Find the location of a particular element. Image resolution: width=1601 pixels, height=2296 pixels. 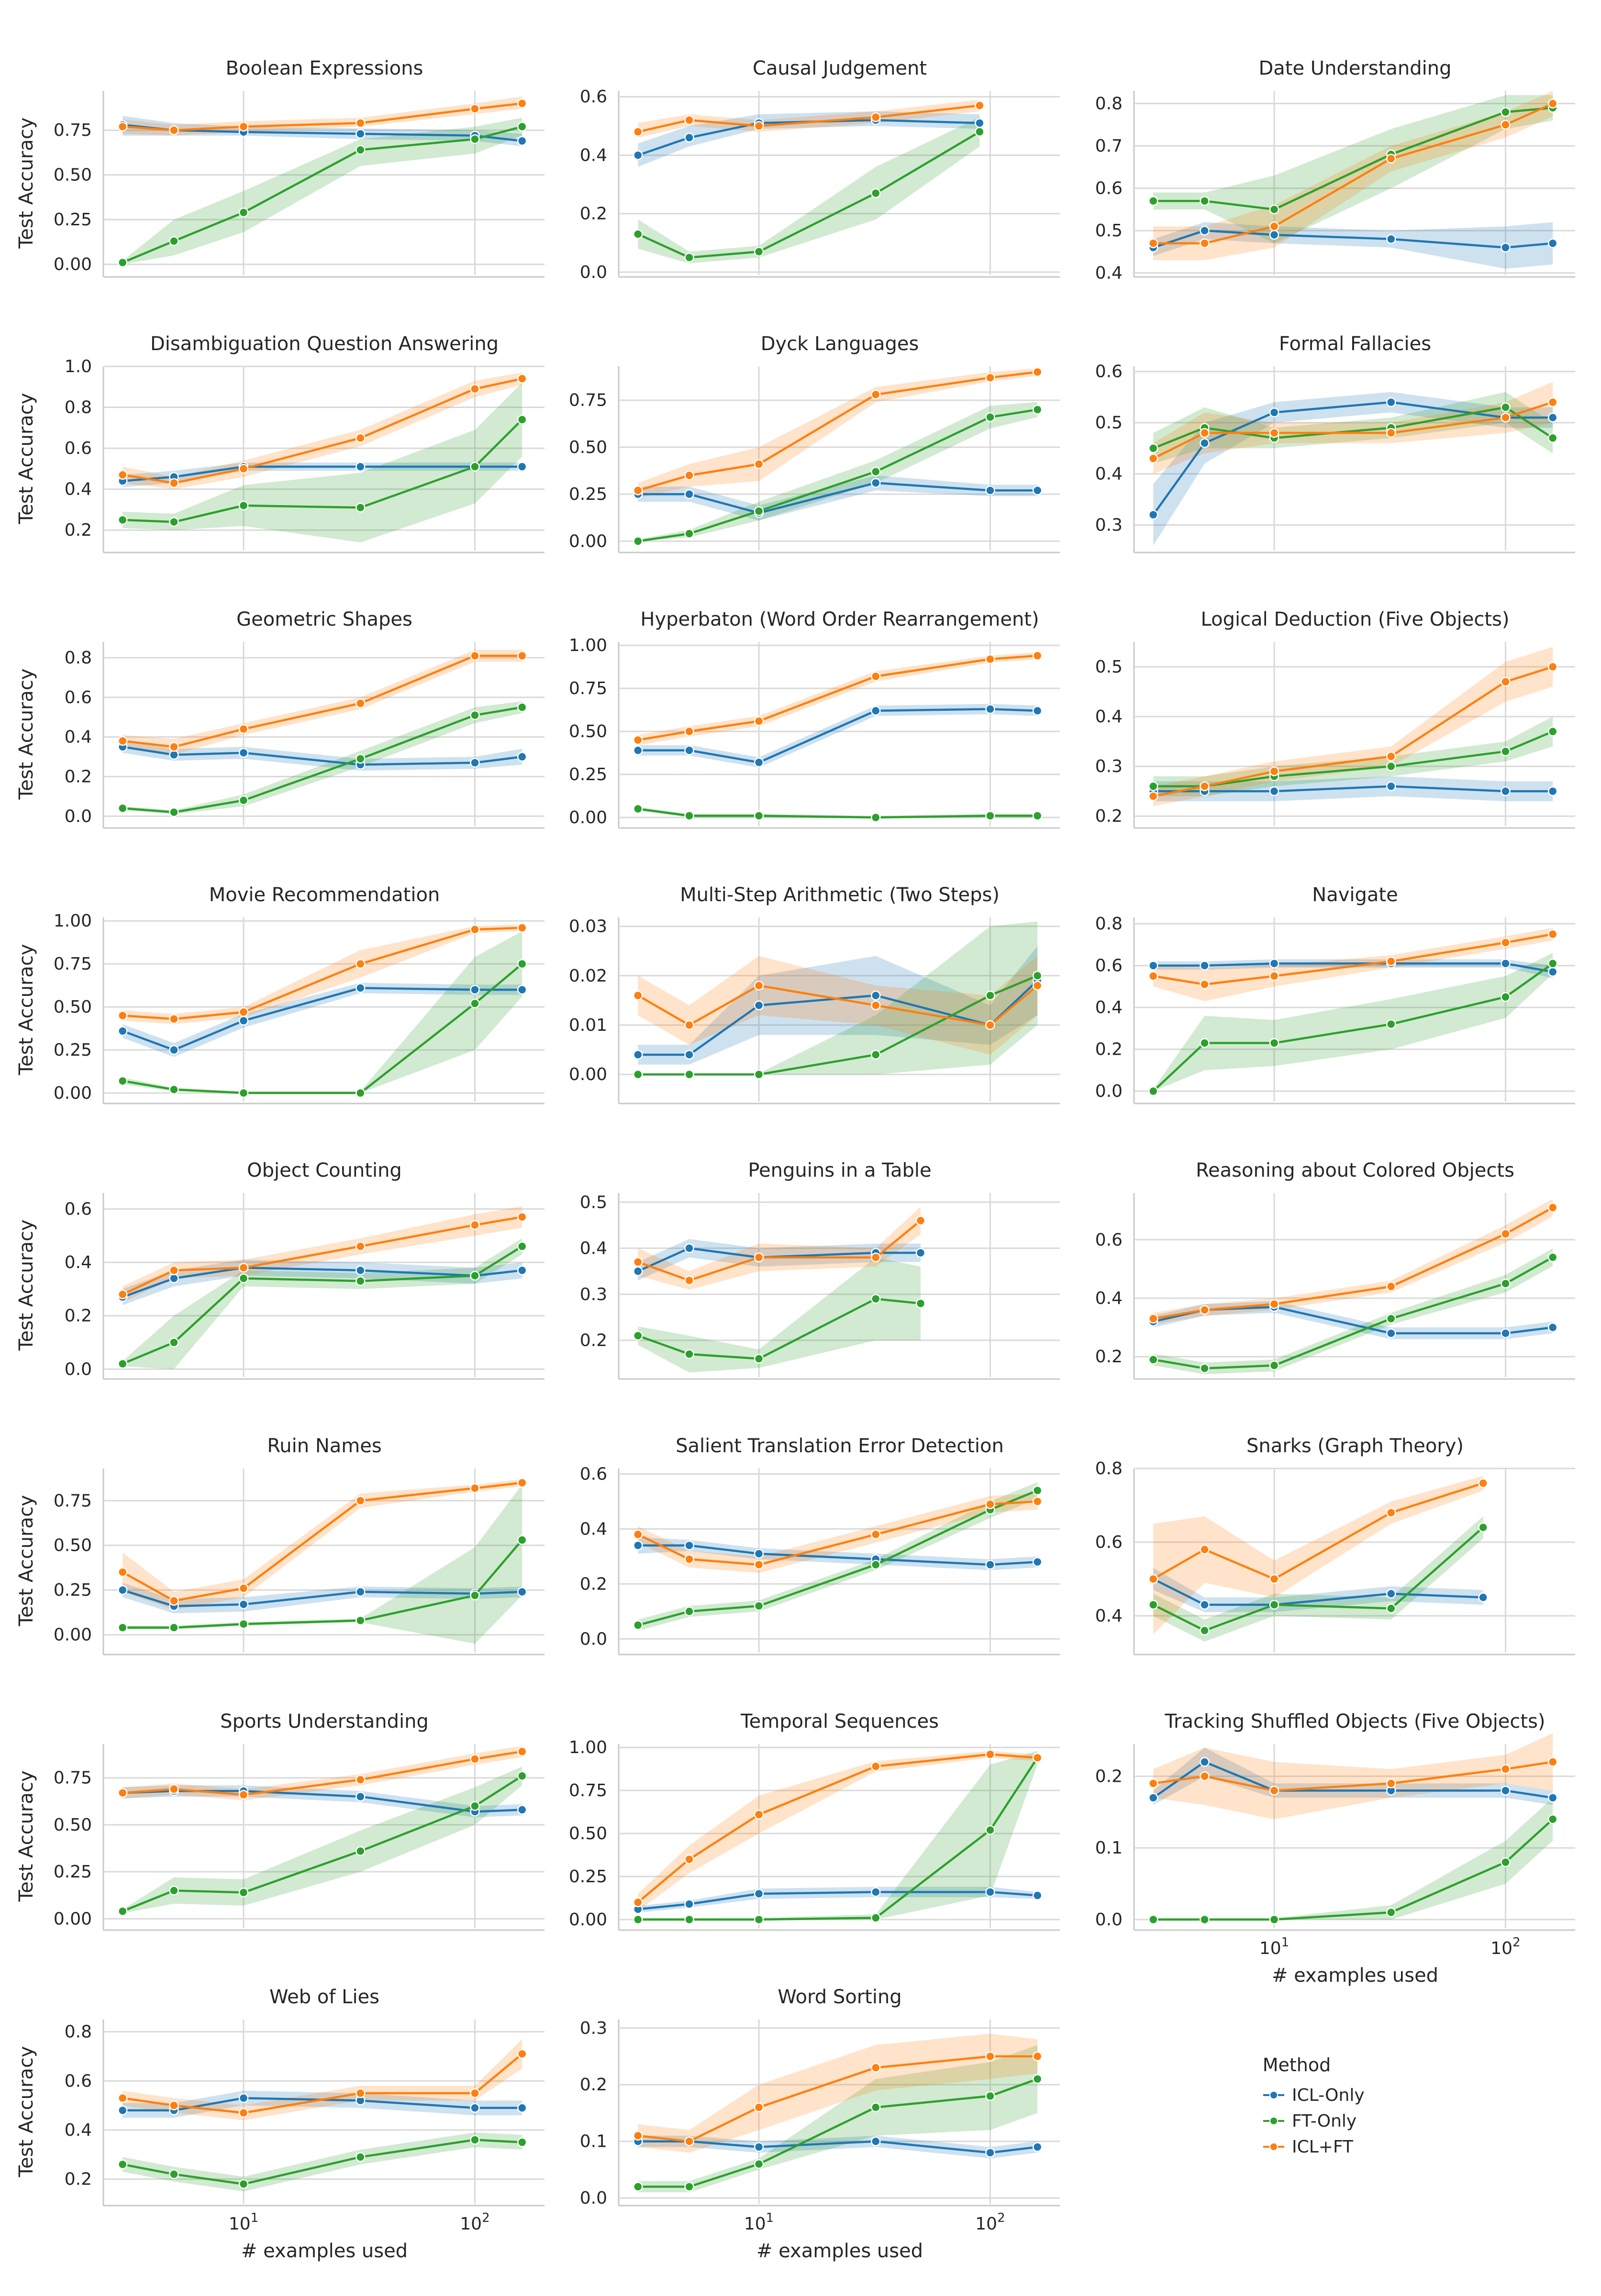

y-tick-label: 1.00 is located at coordinates (588, 645).